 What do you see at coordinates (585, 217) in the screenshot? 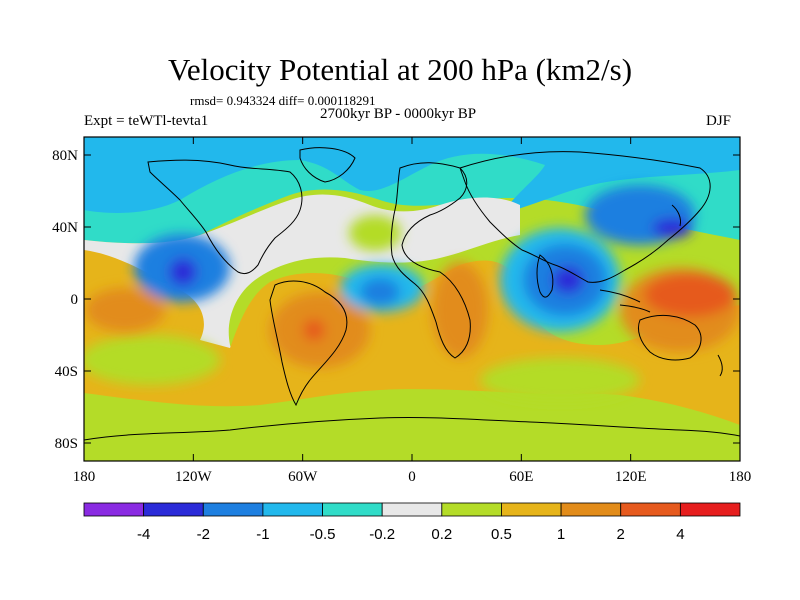
I see `coast-asia` at bounding box center [585, 217].